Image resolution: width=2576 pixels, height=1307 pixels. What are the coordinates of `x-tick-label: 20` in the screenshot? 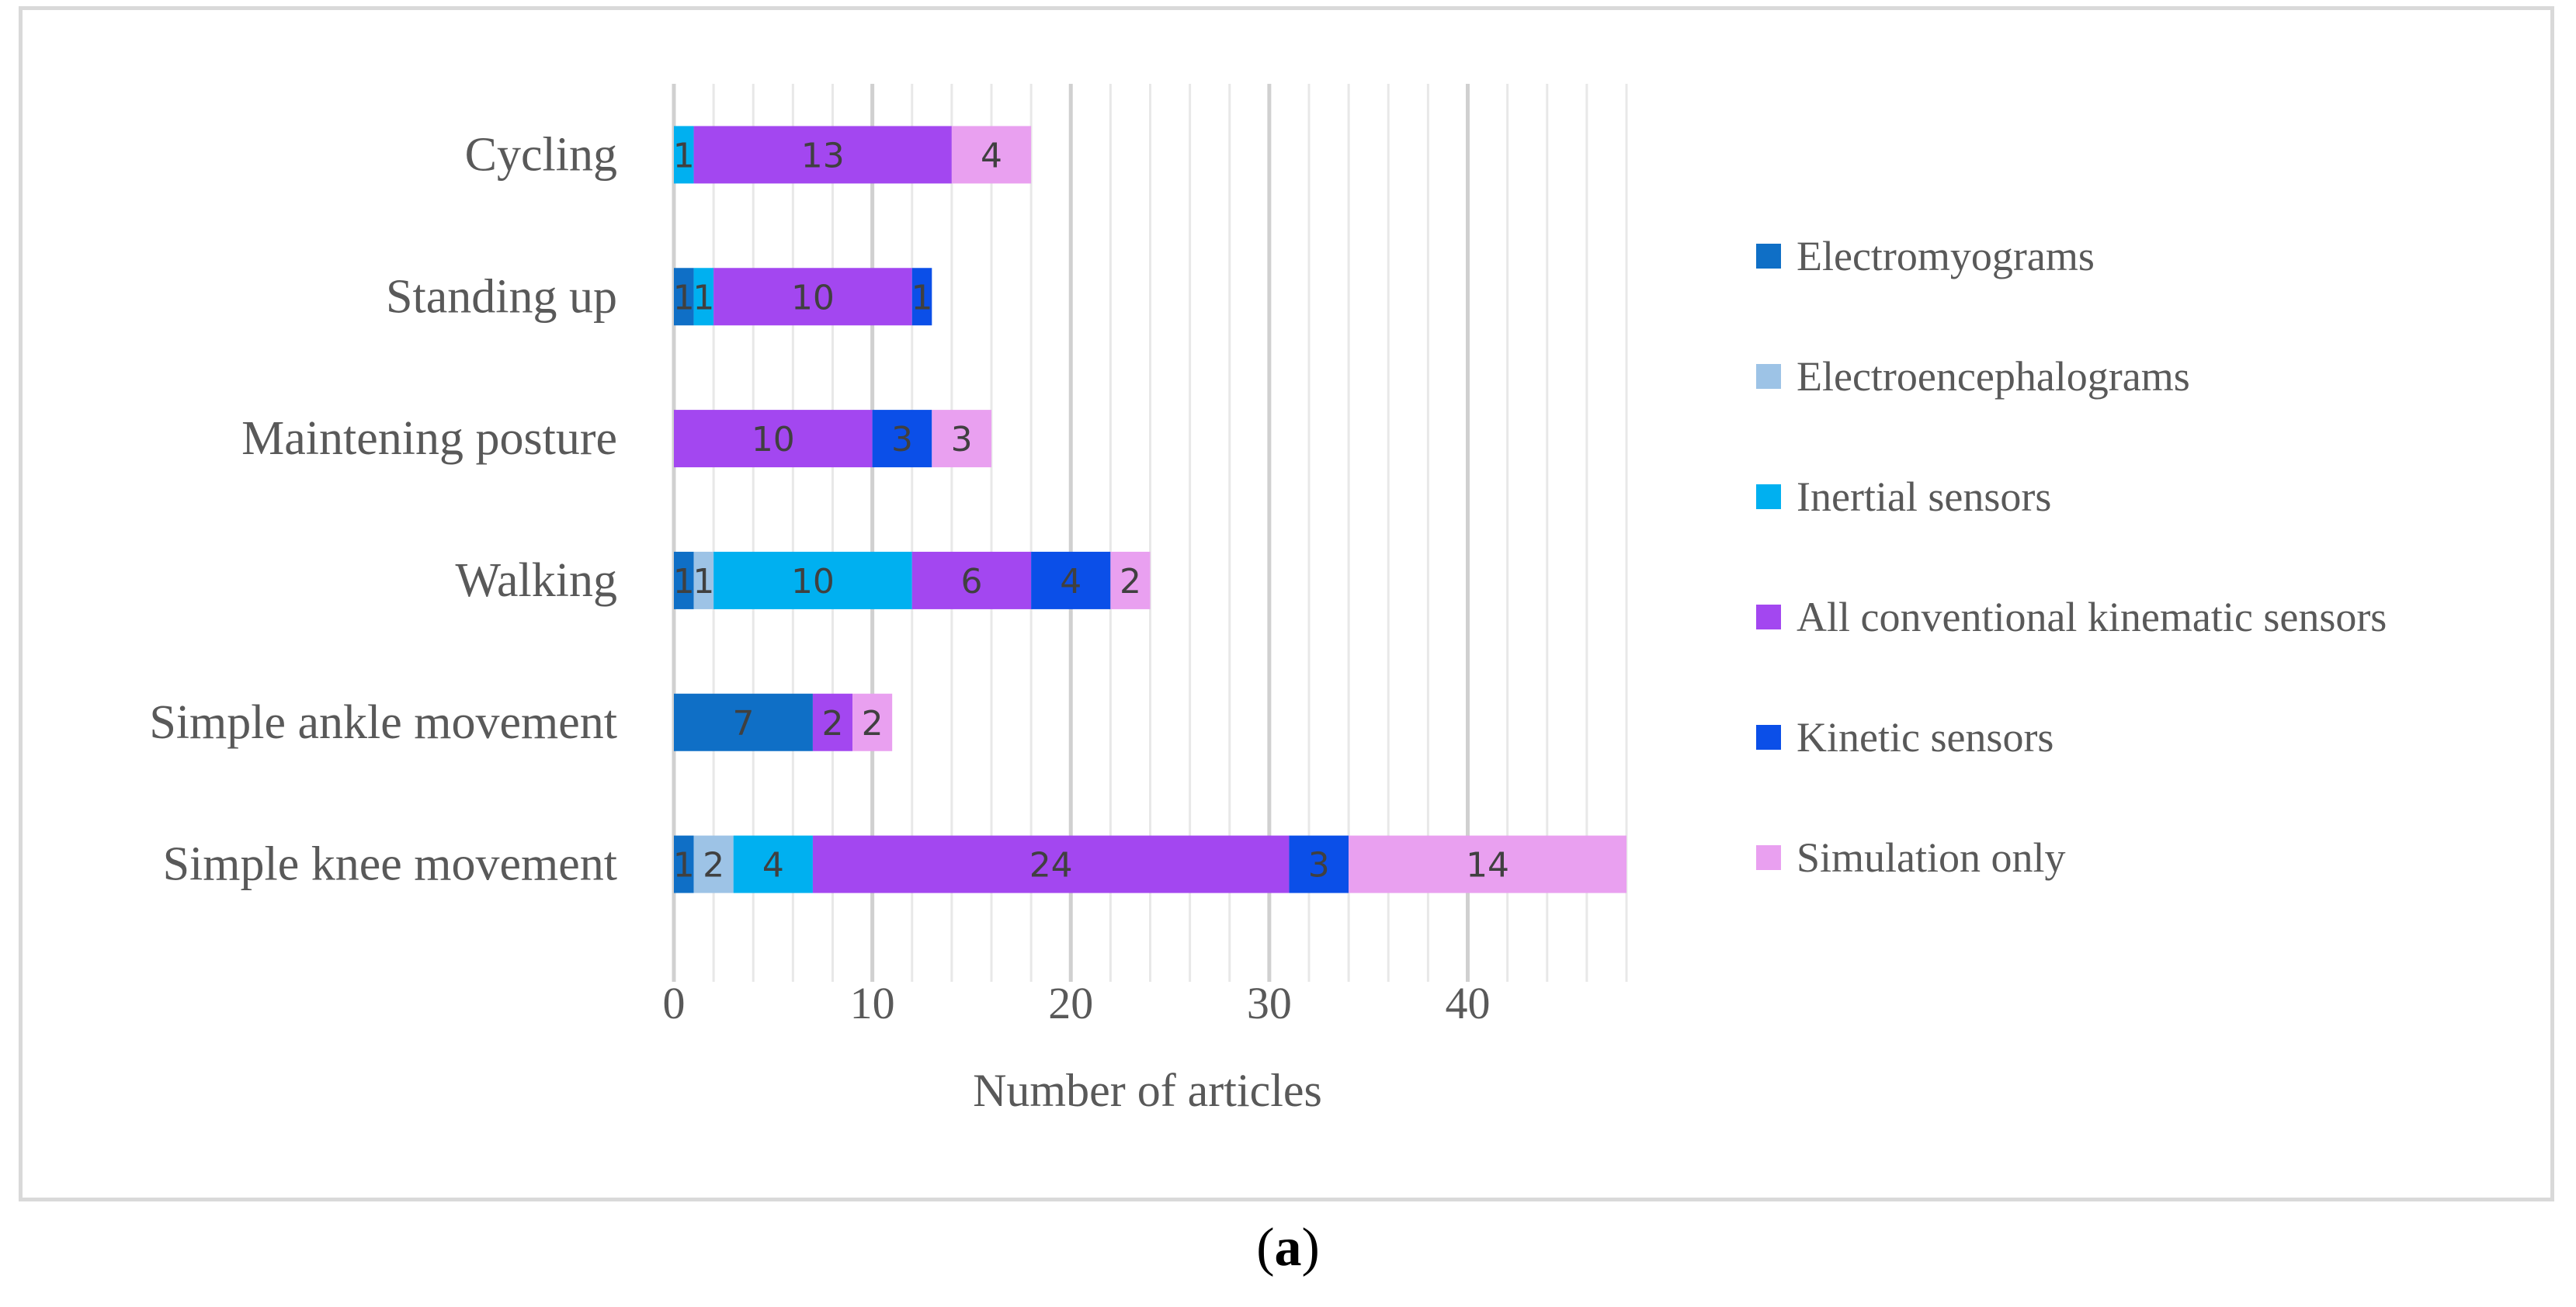 It's located at (1070, 1003).